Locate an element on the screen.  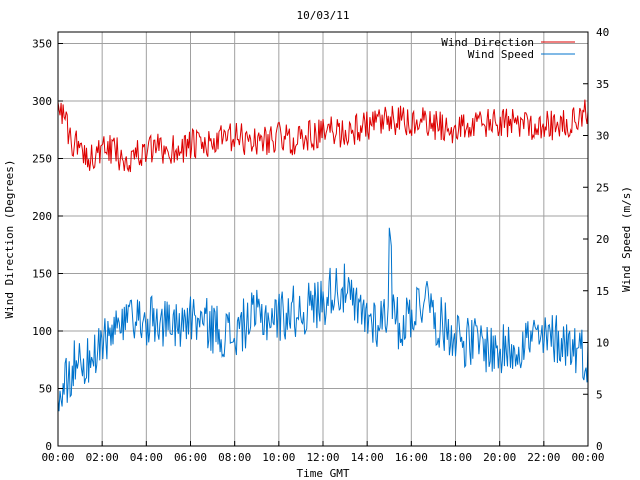
x-tick-label: 08:00 is located at coordinates (234, 457).